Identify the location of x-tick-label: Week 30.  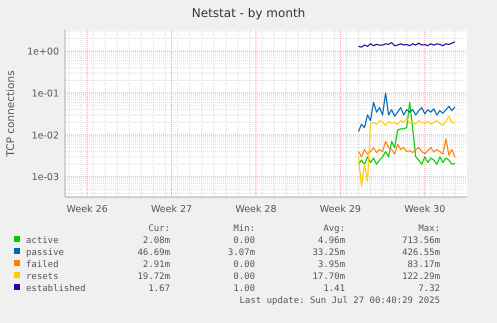
(425, 209).